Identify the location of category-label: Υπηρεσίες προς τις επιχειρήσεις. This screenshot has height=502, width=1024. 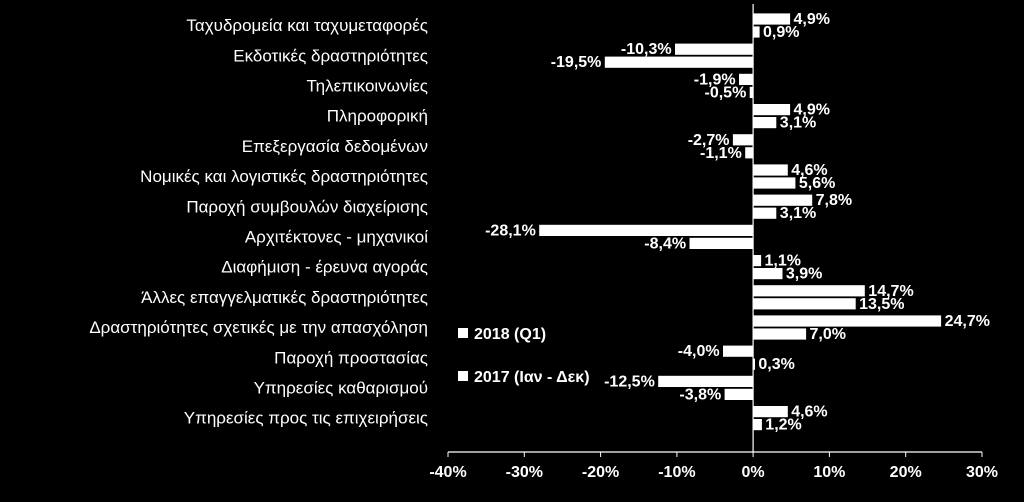
(306, 418).